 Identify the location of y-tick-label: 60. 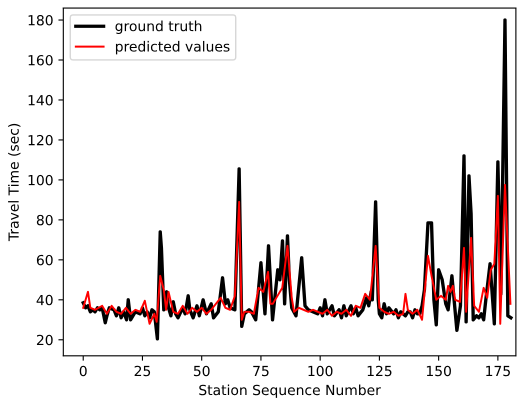
(44, 260).